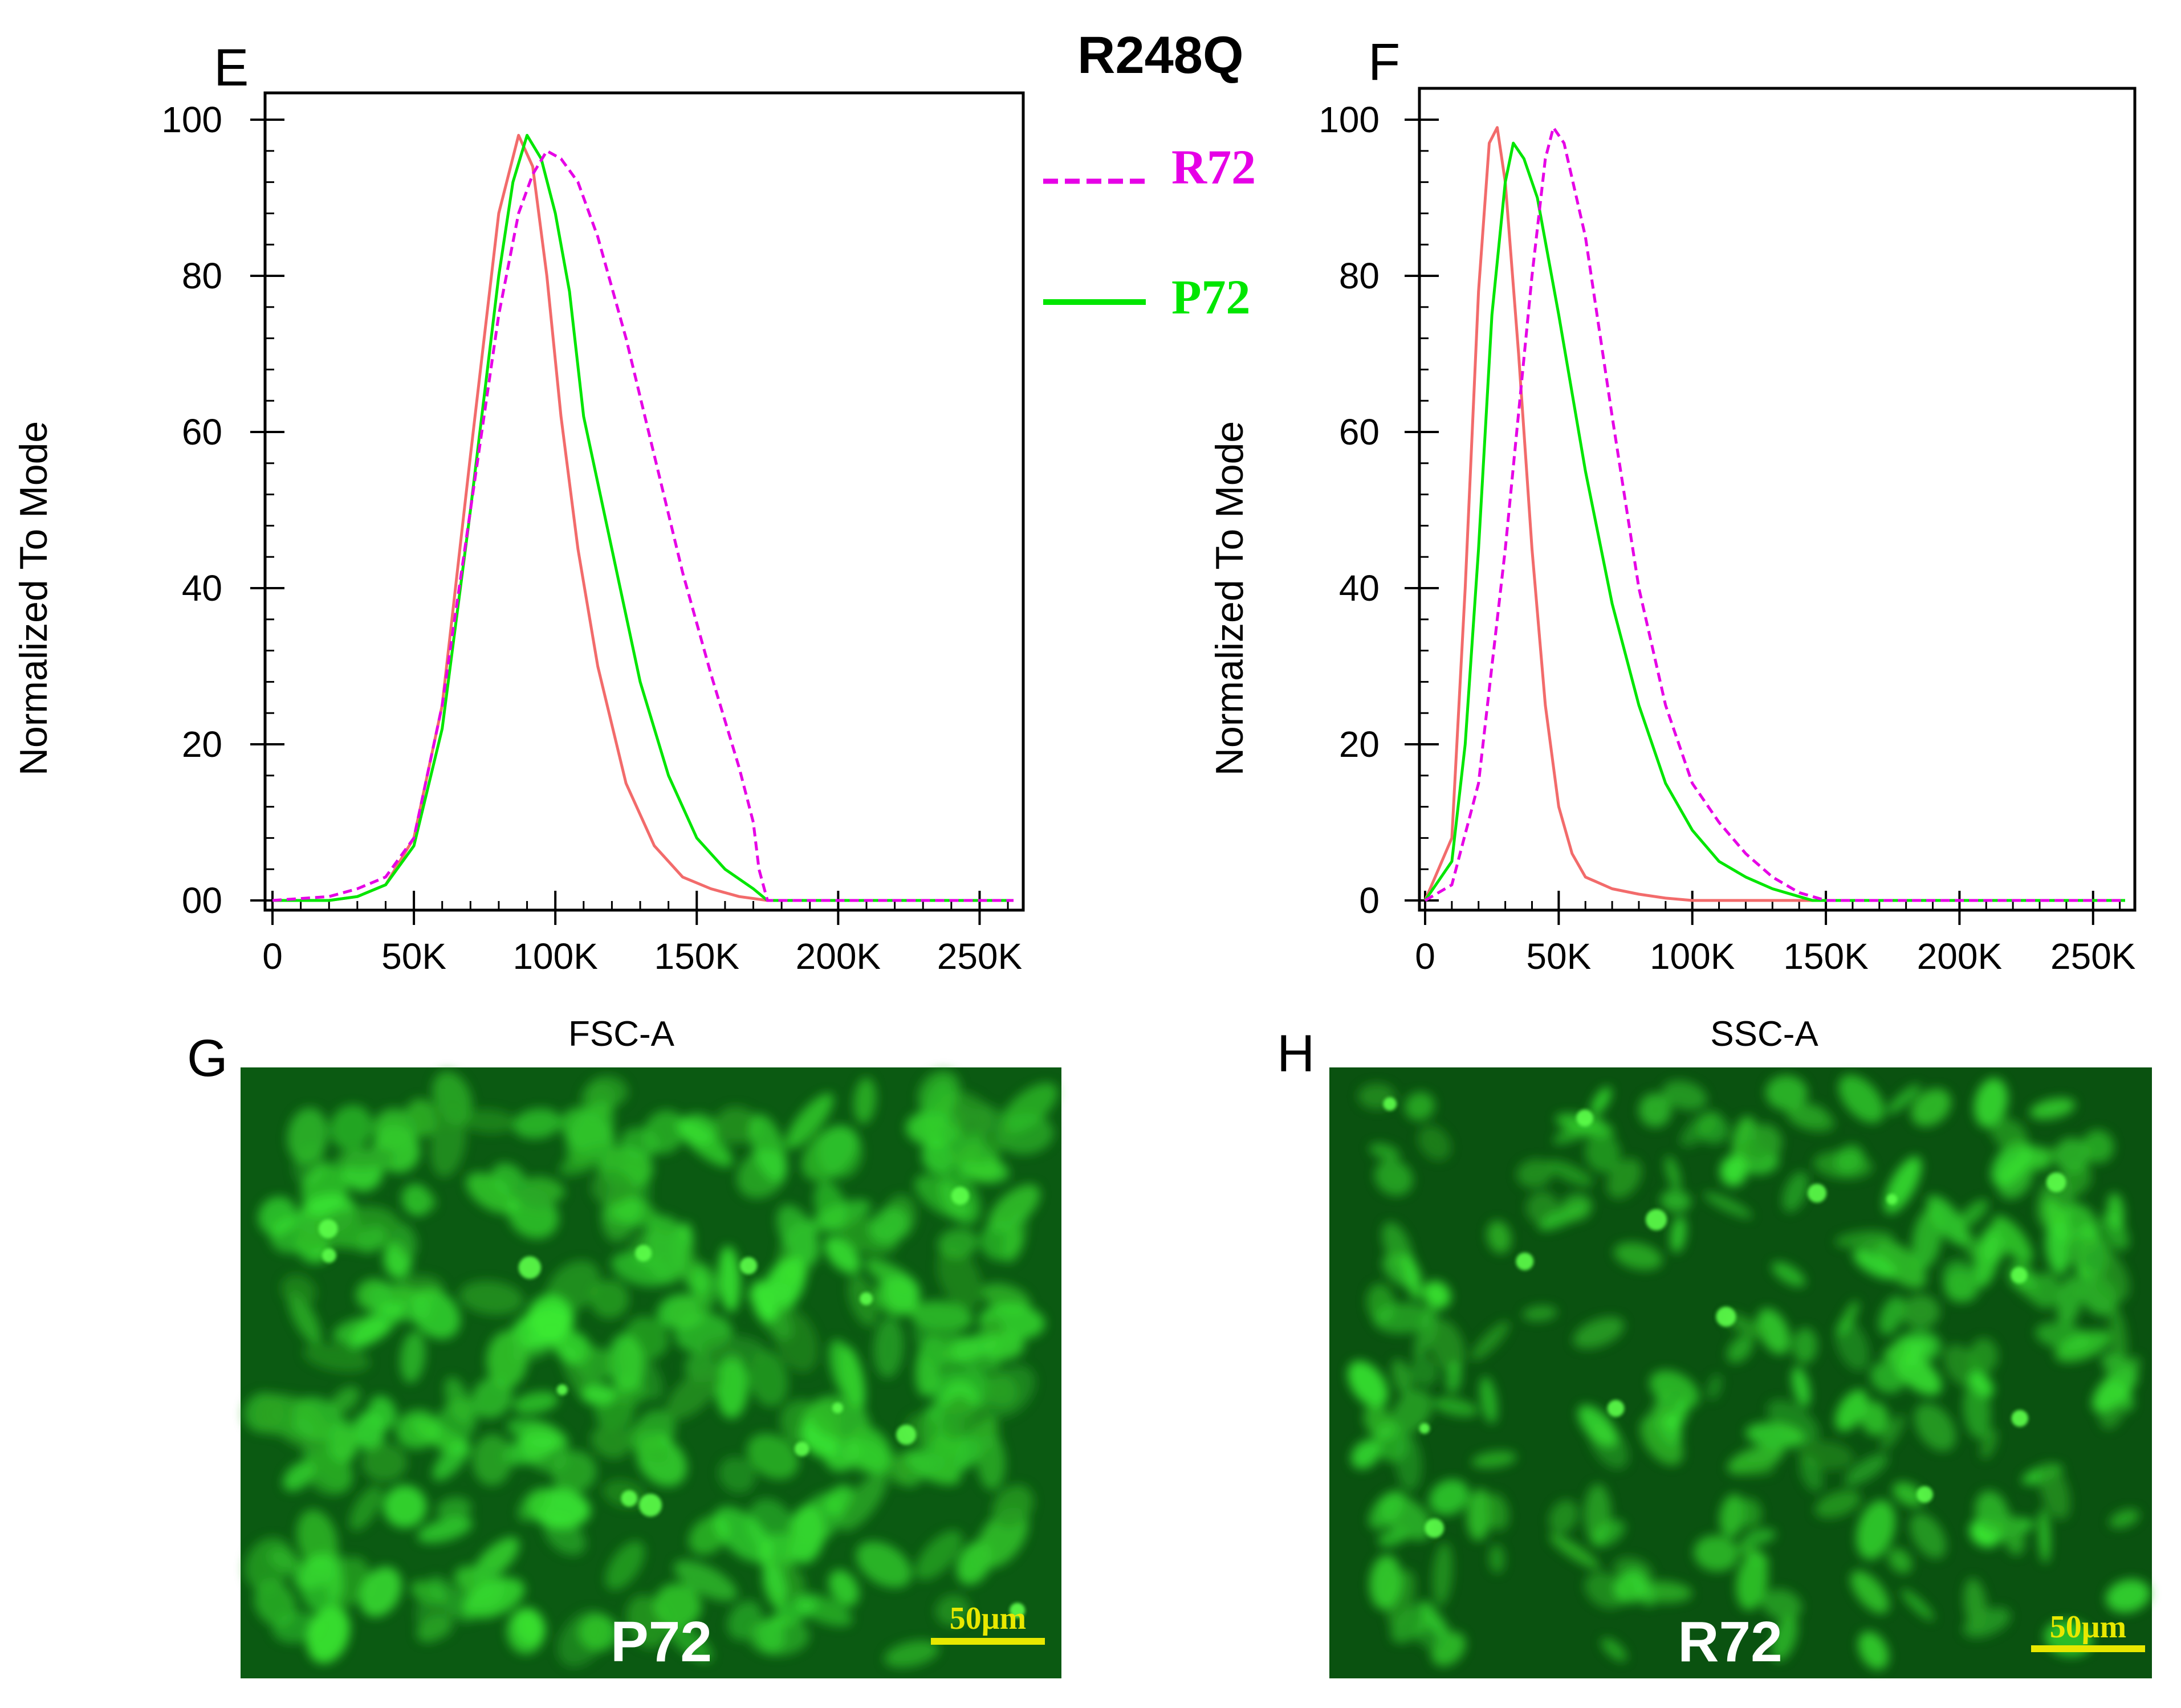 The height and width of the screenshot is (1708, 2181). What do you see at coordinates (642, 934) in the screenshot?
I see `x-axis-e: 0 50K 100K 150K 200K 250K` at bounding box center [642, 934].